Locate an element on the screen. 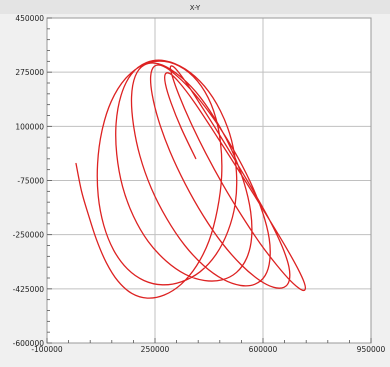  y-tick-label: -600000 is located at coordinates (29, 343).